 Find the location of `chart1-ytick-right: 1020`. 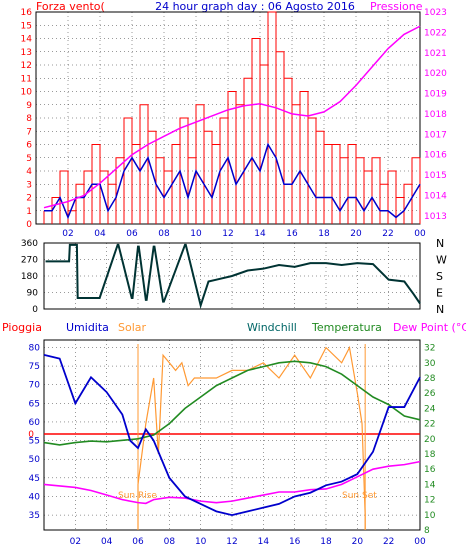

chart1-ytick-right: 1020 is located at coordinates (435, 74).